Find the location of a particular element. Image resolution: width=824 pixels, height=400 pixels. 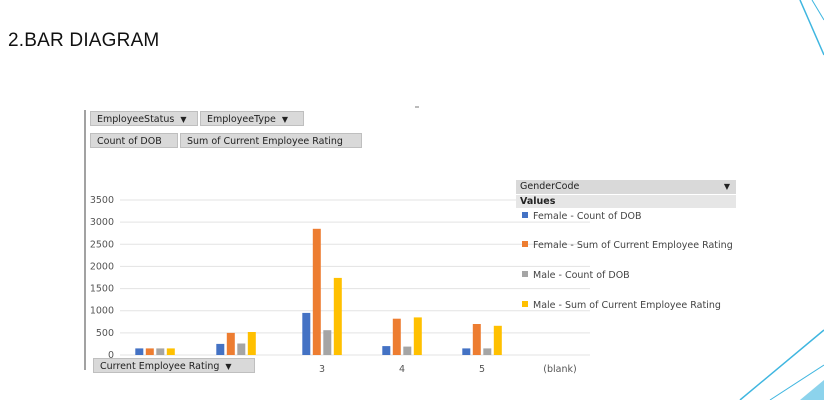

legend-item-female-sum: Female - Sum of Current Employee Rating is located at coordinates (630, 246).